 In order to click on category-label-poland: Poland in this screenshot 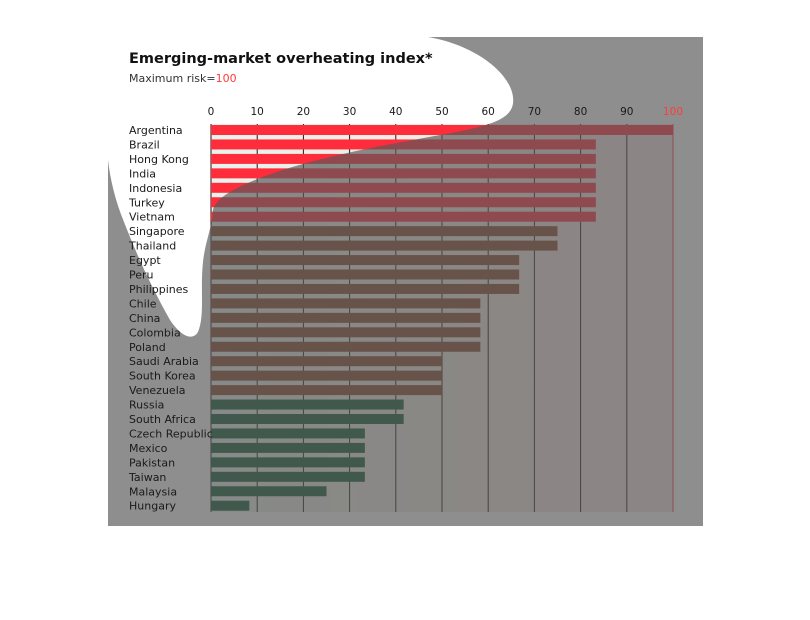, I will do `click(147, 347)`.